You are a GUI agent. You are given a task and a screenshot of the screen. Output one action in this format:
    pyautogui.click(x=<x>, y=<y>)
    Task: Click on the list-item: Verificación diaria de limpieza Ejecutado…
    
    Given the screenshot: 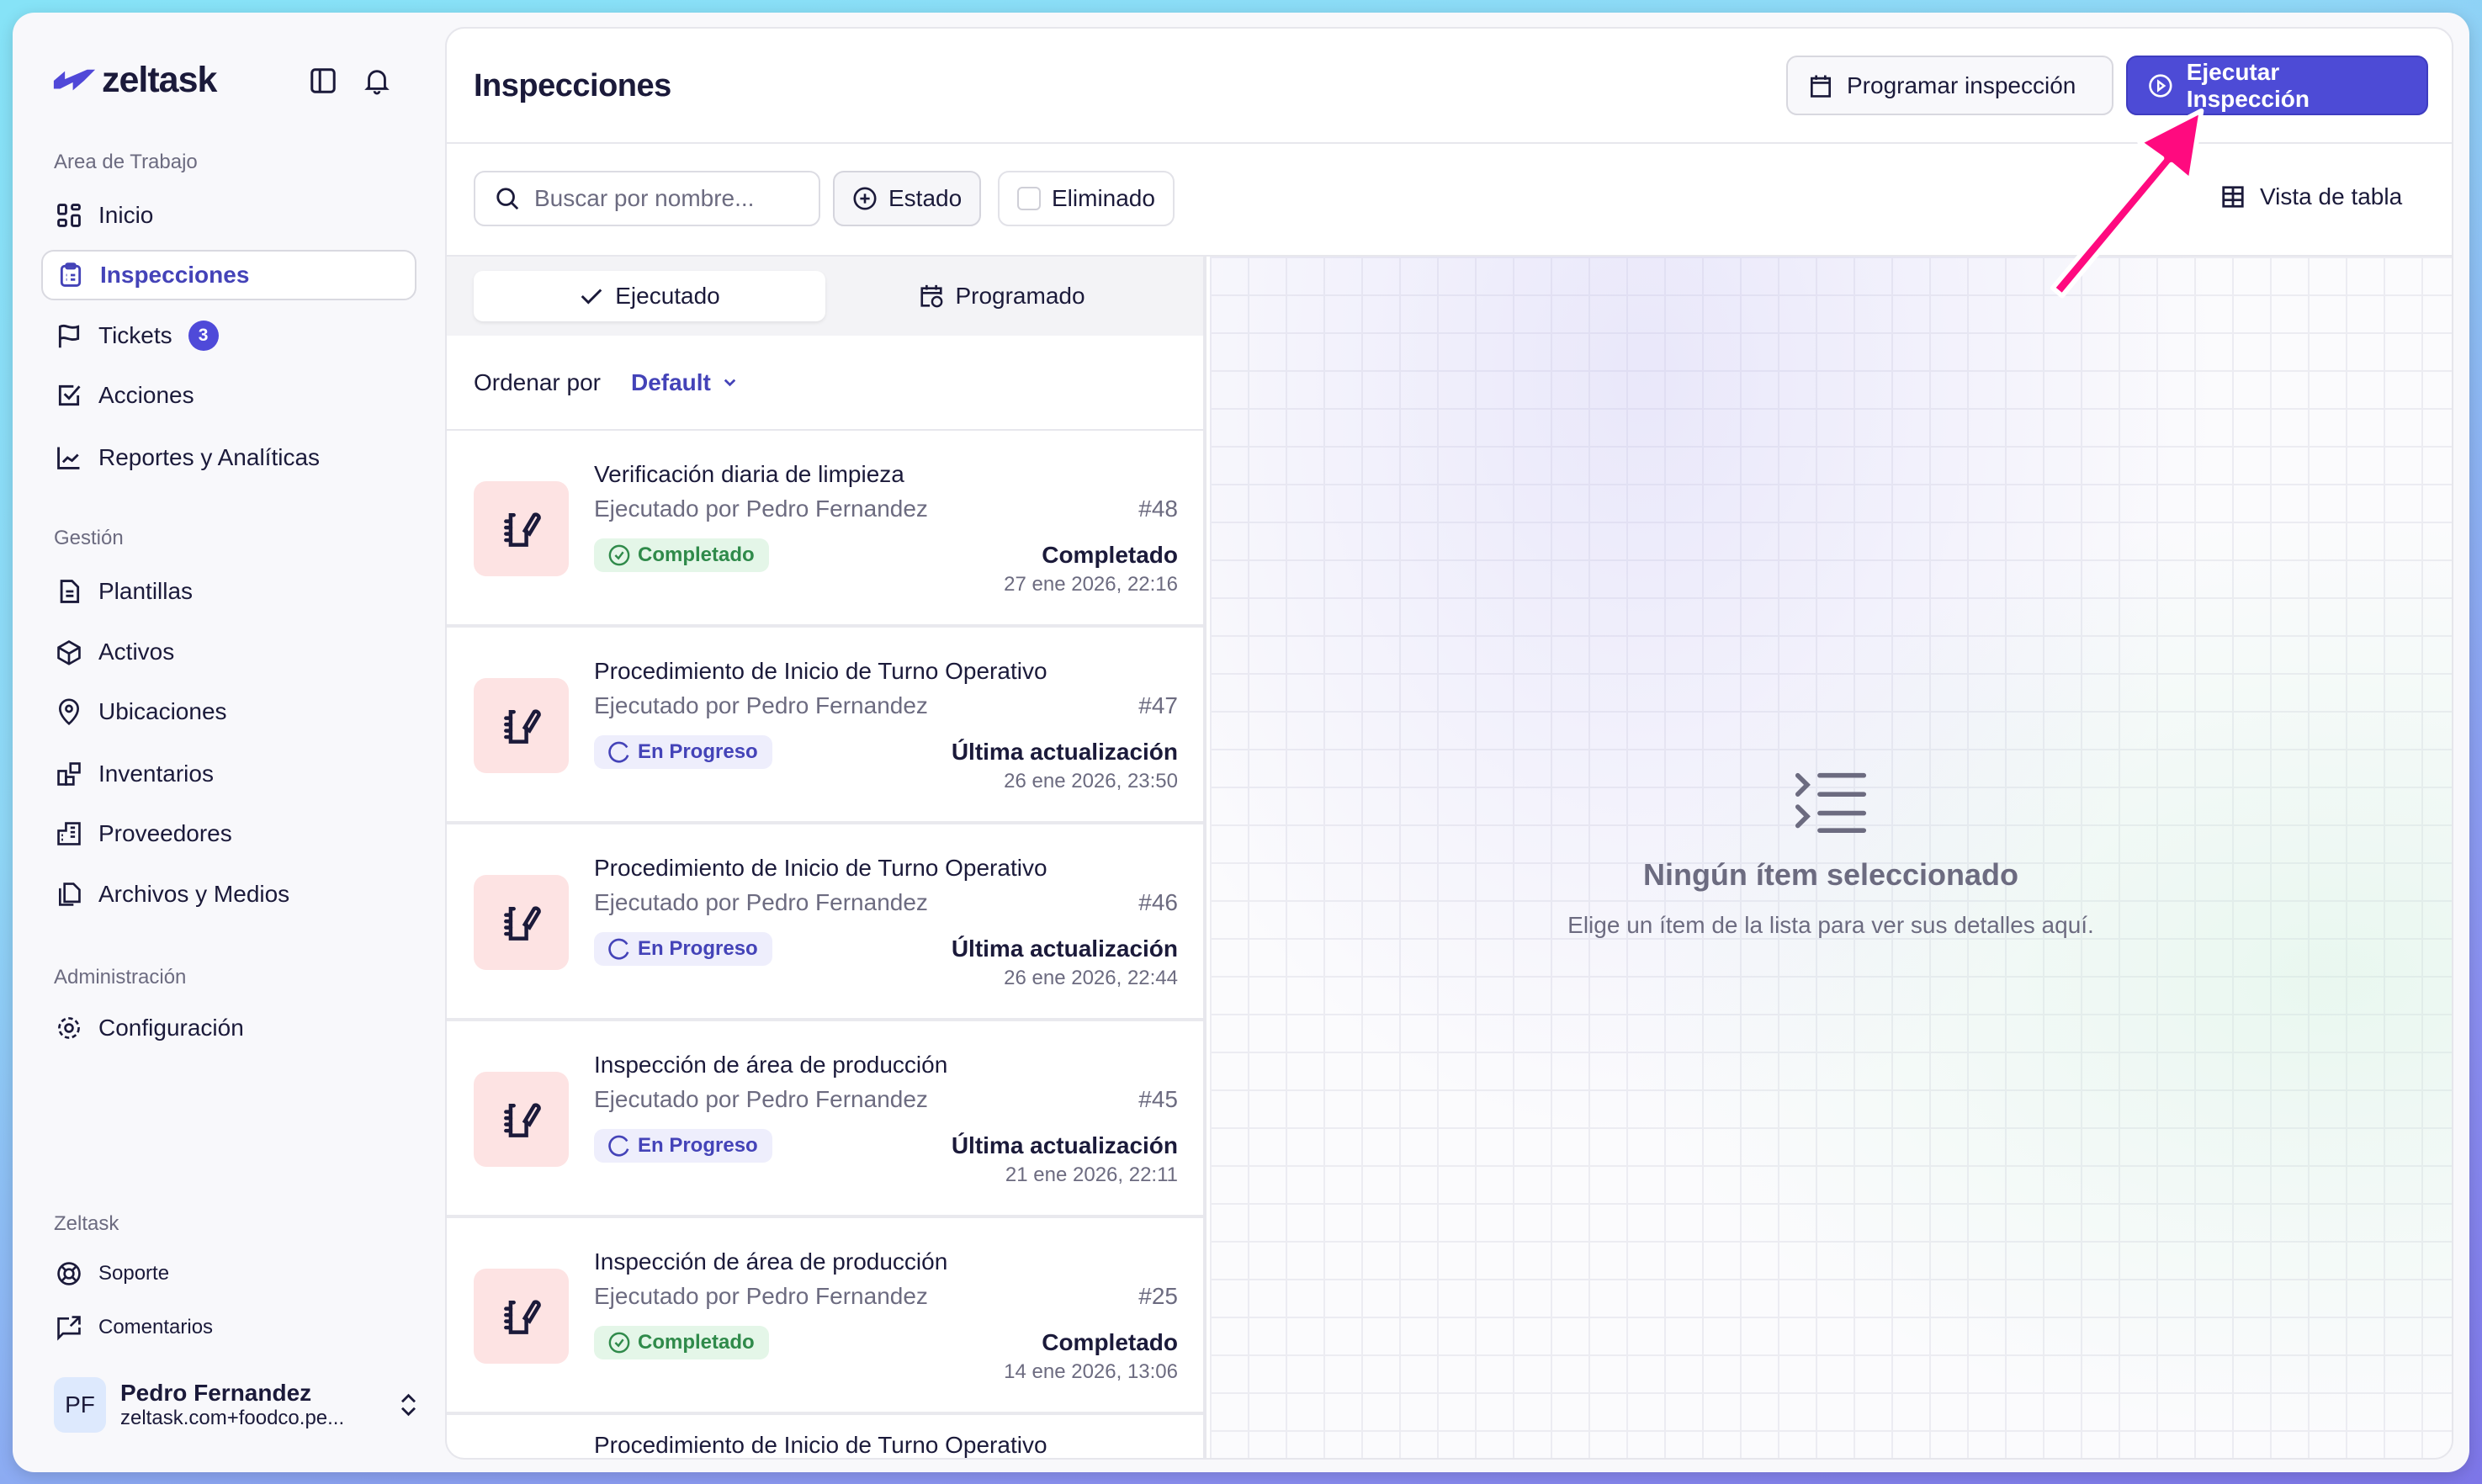 What is the action you would take?
    pyautogui.click(x=825, y=529)
    